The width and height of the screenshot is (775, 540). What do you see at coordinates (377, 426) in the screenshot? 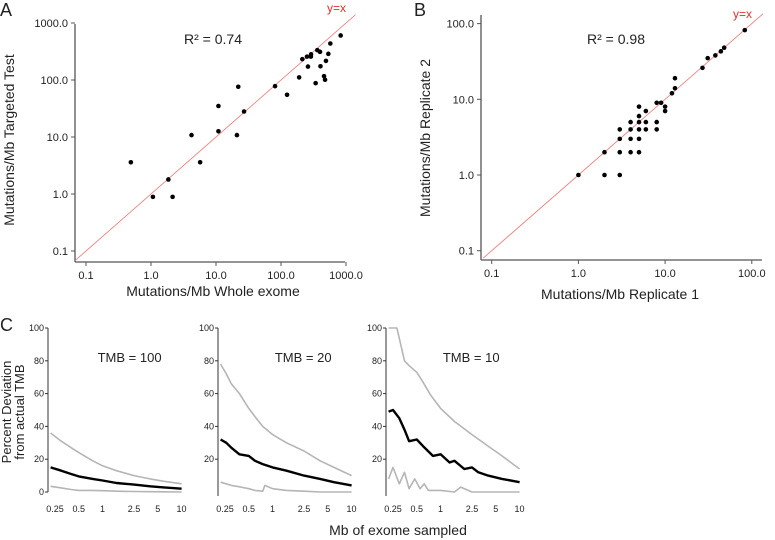
I see `y-tick-label: 40` at bounding box center [377, 426].